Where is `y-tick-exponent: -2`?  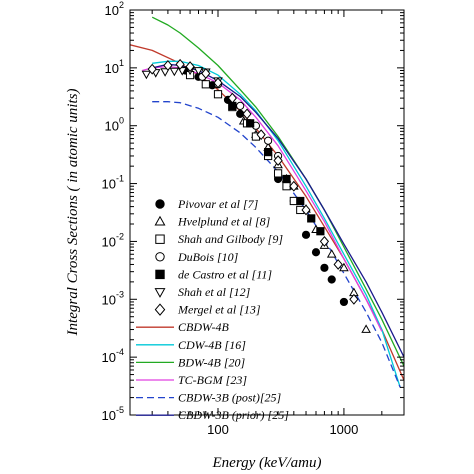 y-tick-exponent: -2 is located at coordinates (120, 236).